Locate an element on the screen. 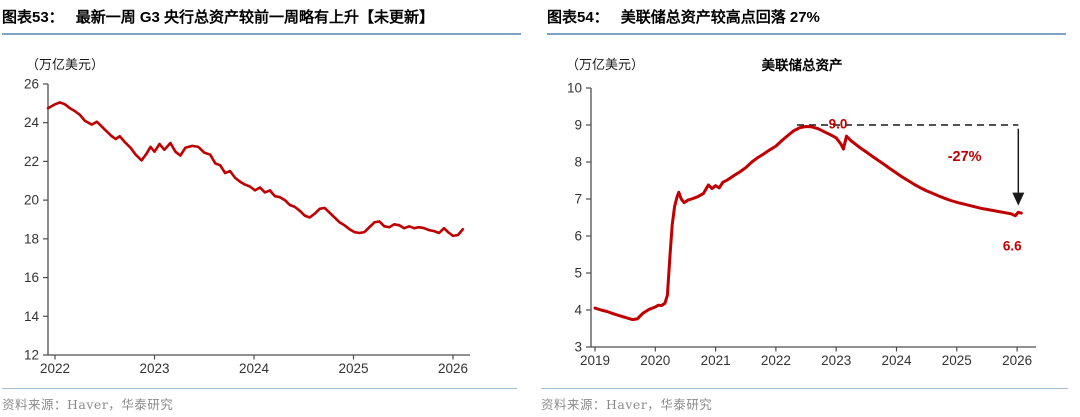 This screenshot has height=417, width=1080. y-tick-label: 16 is located at coordinates (31, 277).